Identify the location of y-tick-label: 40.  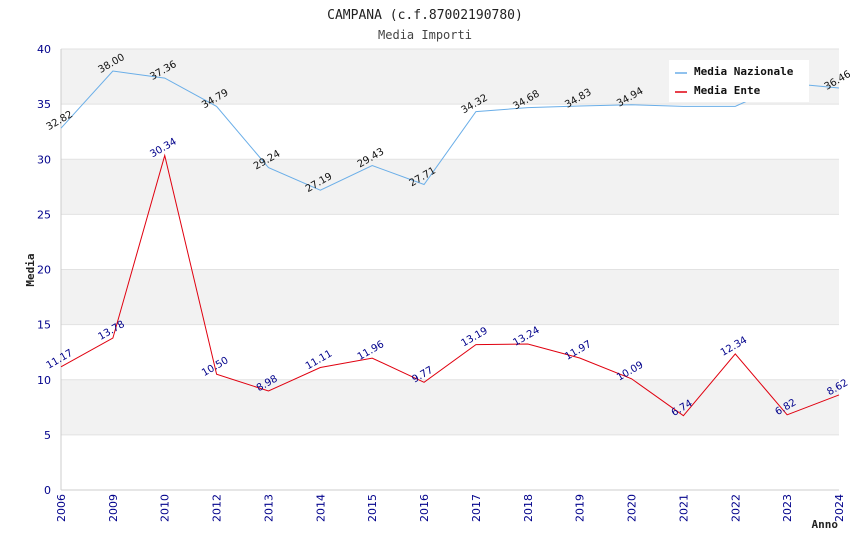
(44, 49).